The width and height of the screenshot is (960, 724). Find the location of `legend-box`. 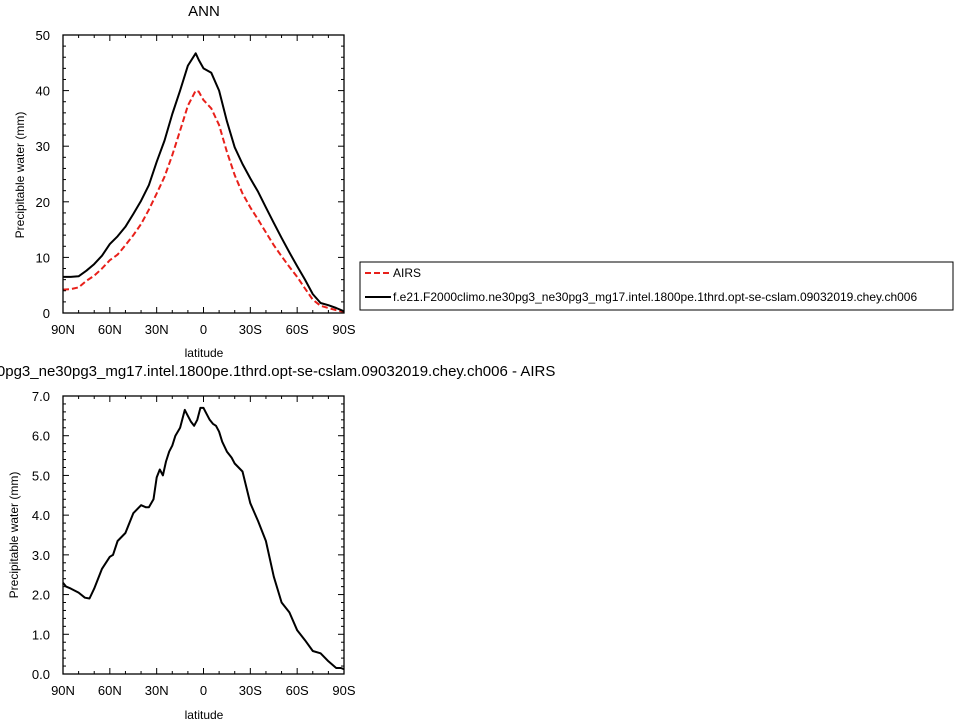

legend-box is located at coordinates (656, 286).